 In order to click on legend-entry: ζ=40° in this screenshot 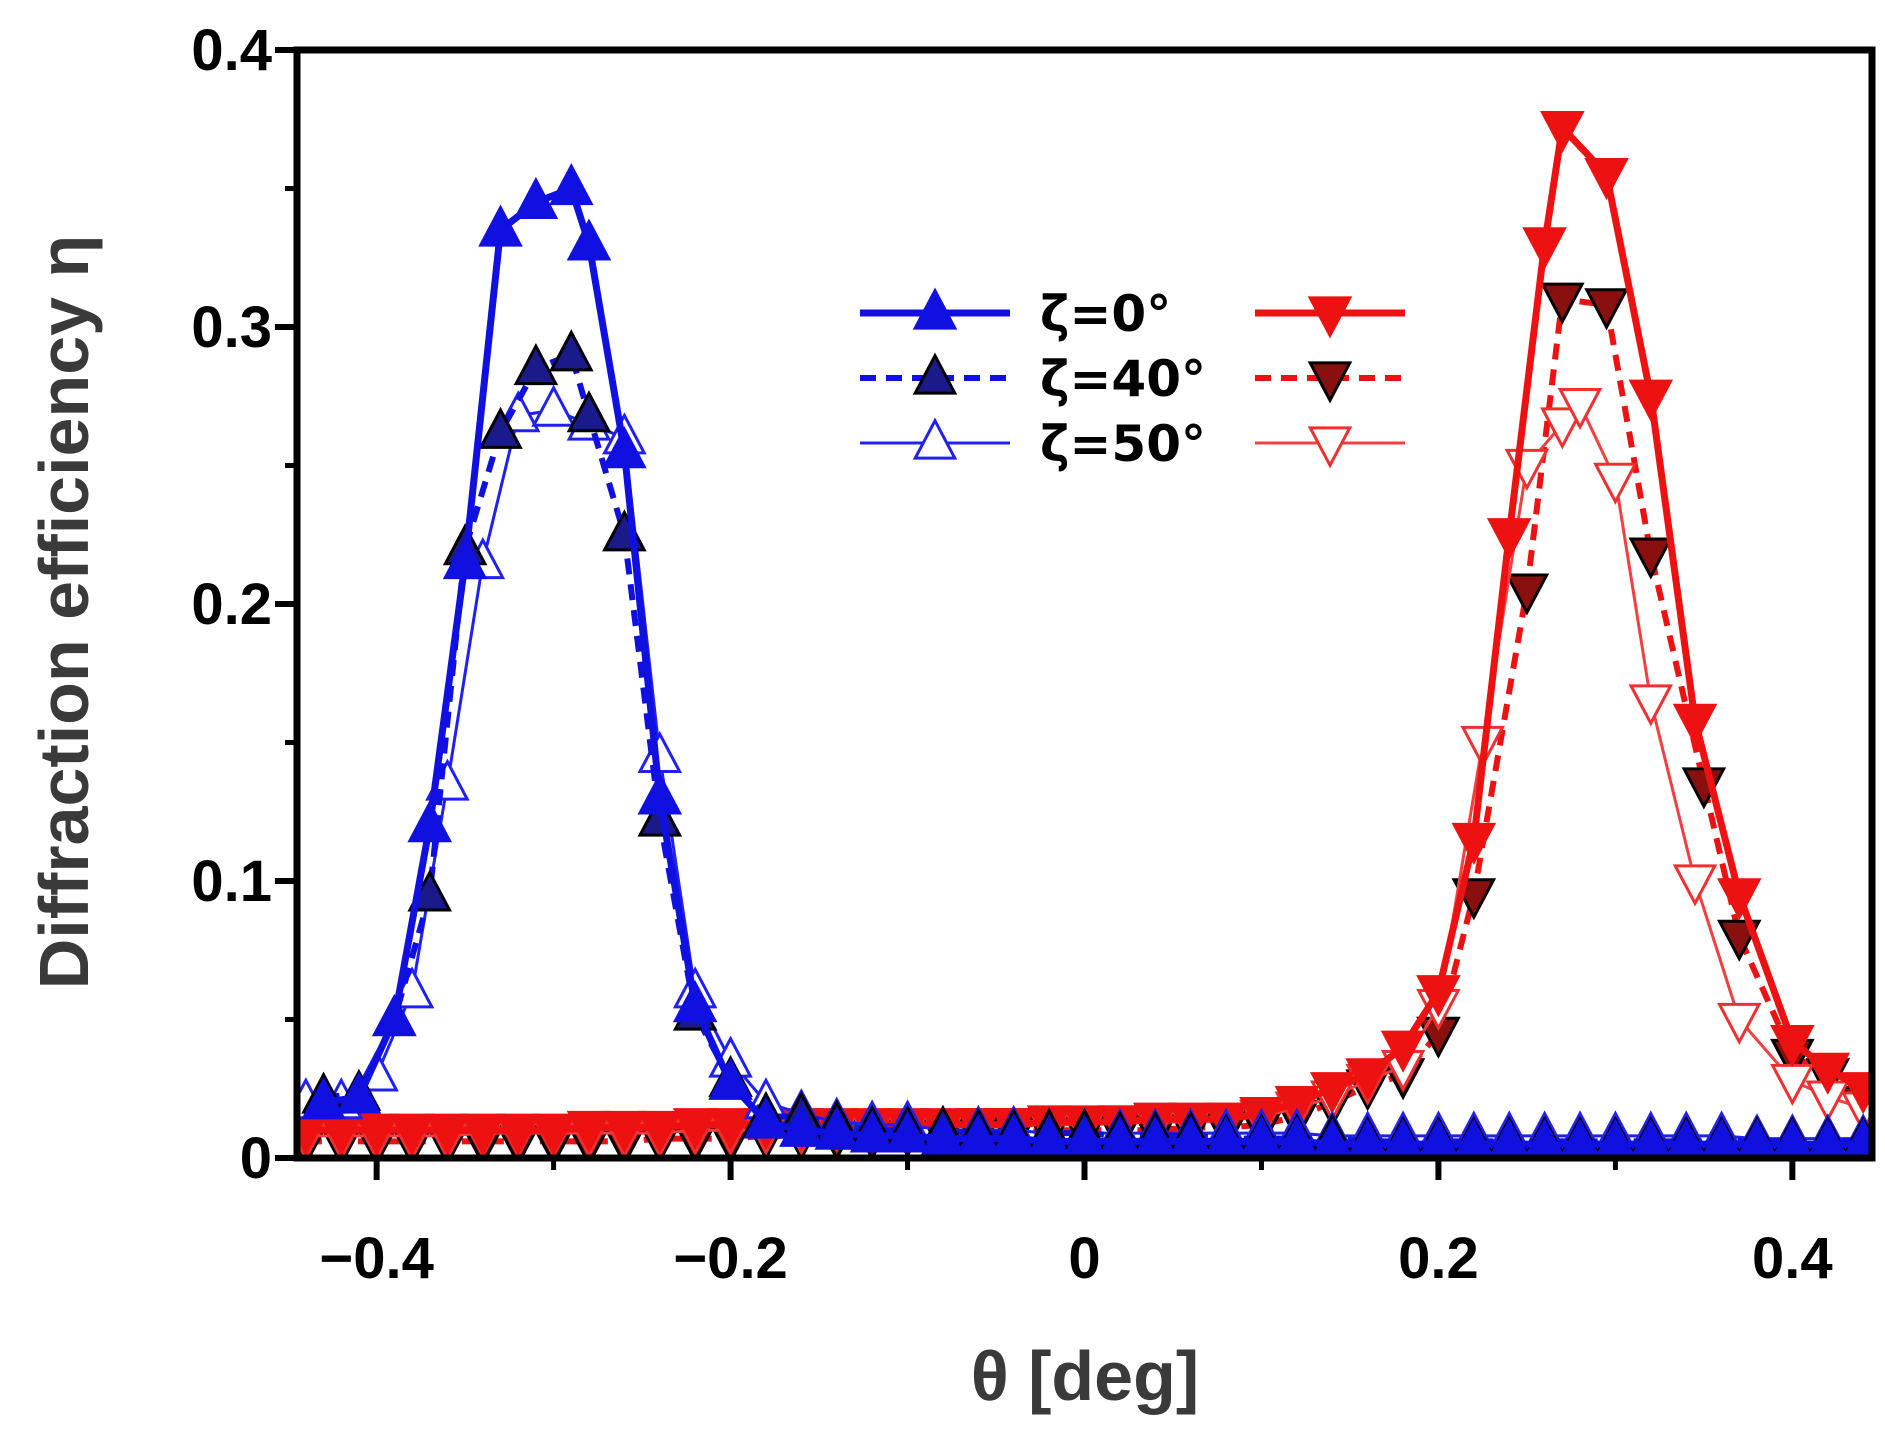, I will do `click(1132, 379)`.